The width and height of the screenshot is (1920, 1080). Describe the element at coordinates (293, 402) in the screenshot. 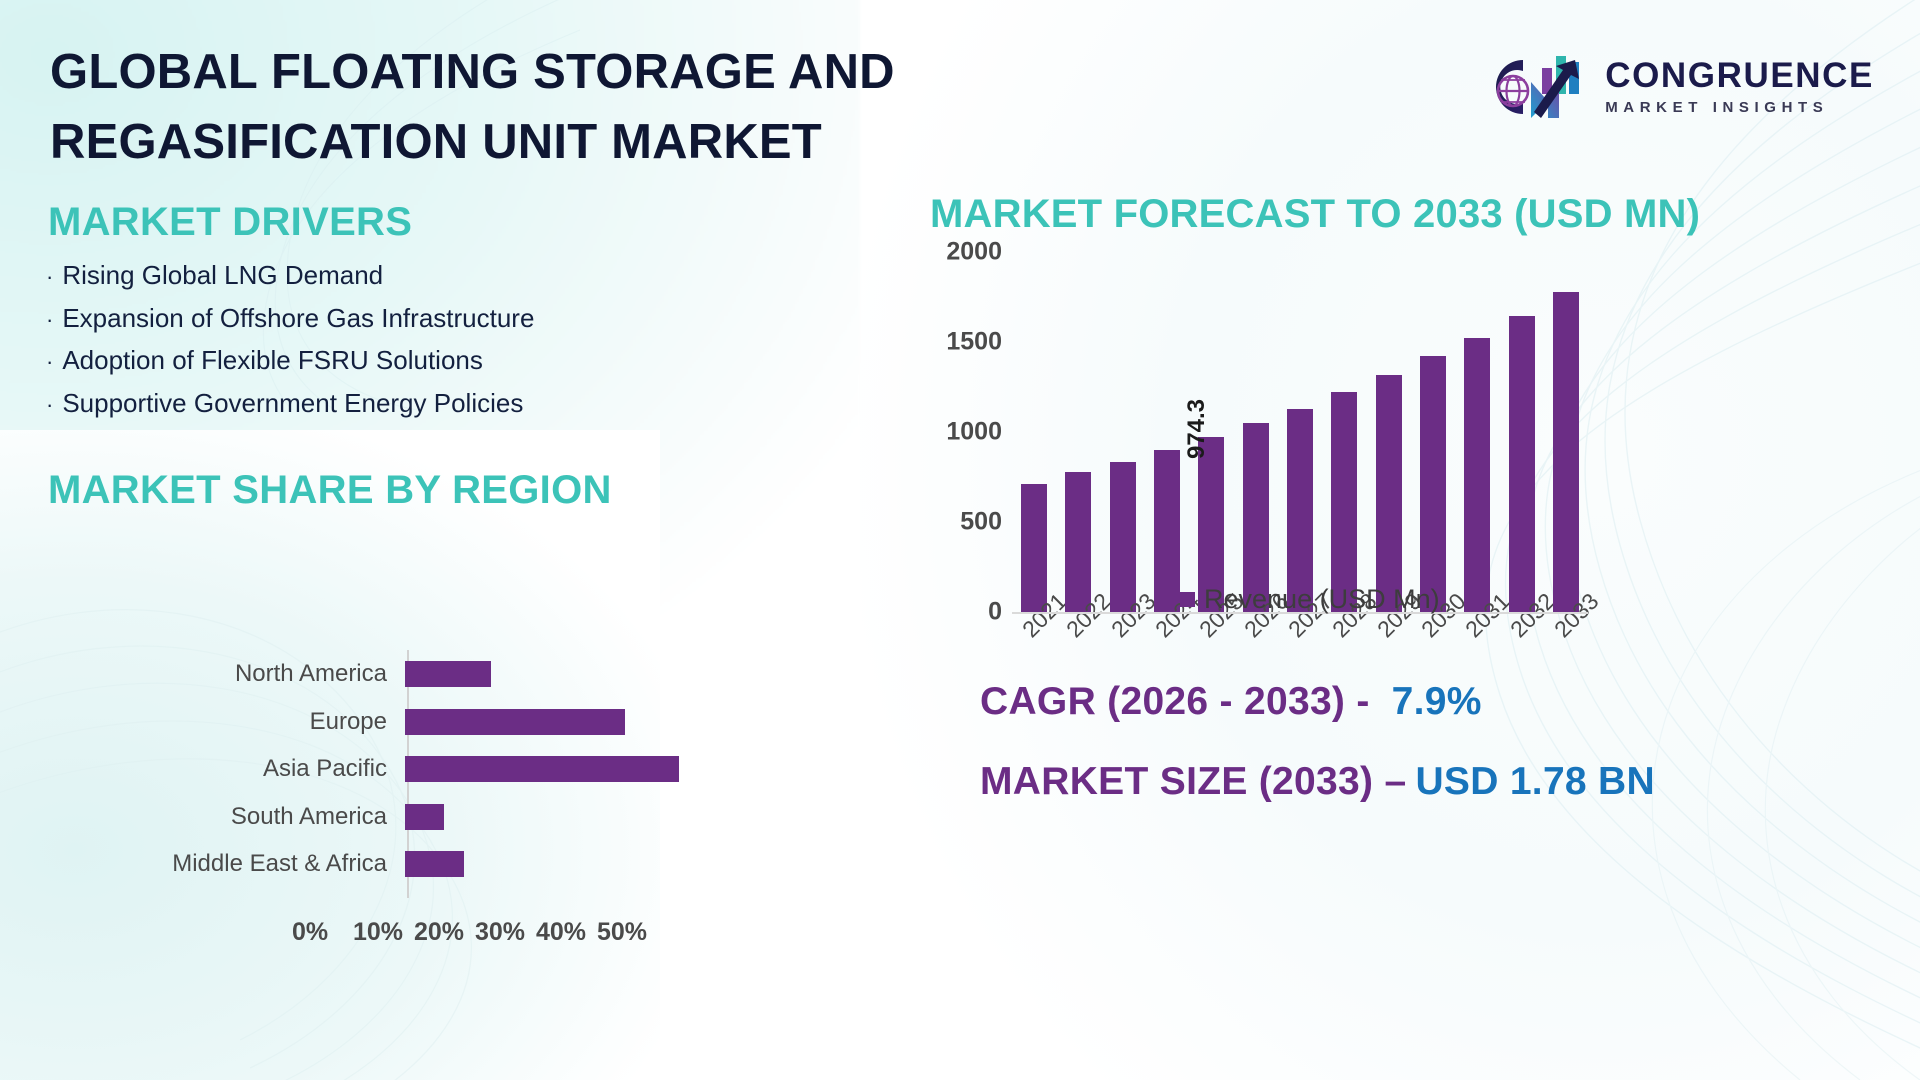

I see `list-item-label: Supportive Government Energy Policies` at that location.